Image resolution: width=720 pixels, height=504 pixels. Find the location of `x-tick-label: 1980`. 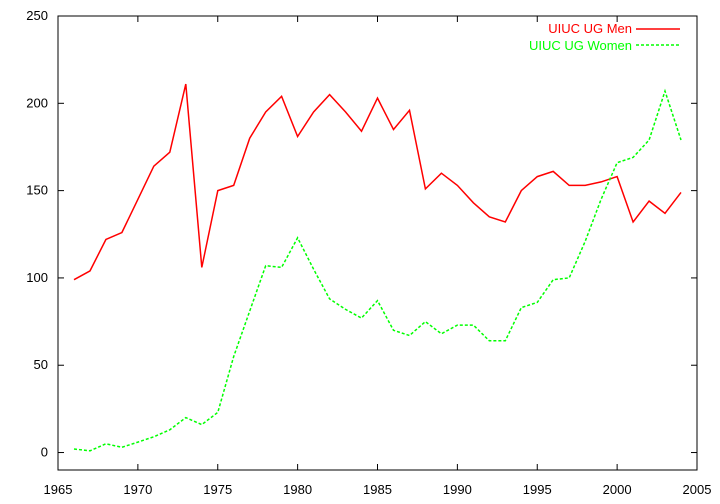

x-tick-label: 1980 is located at coordinates (297, 489).